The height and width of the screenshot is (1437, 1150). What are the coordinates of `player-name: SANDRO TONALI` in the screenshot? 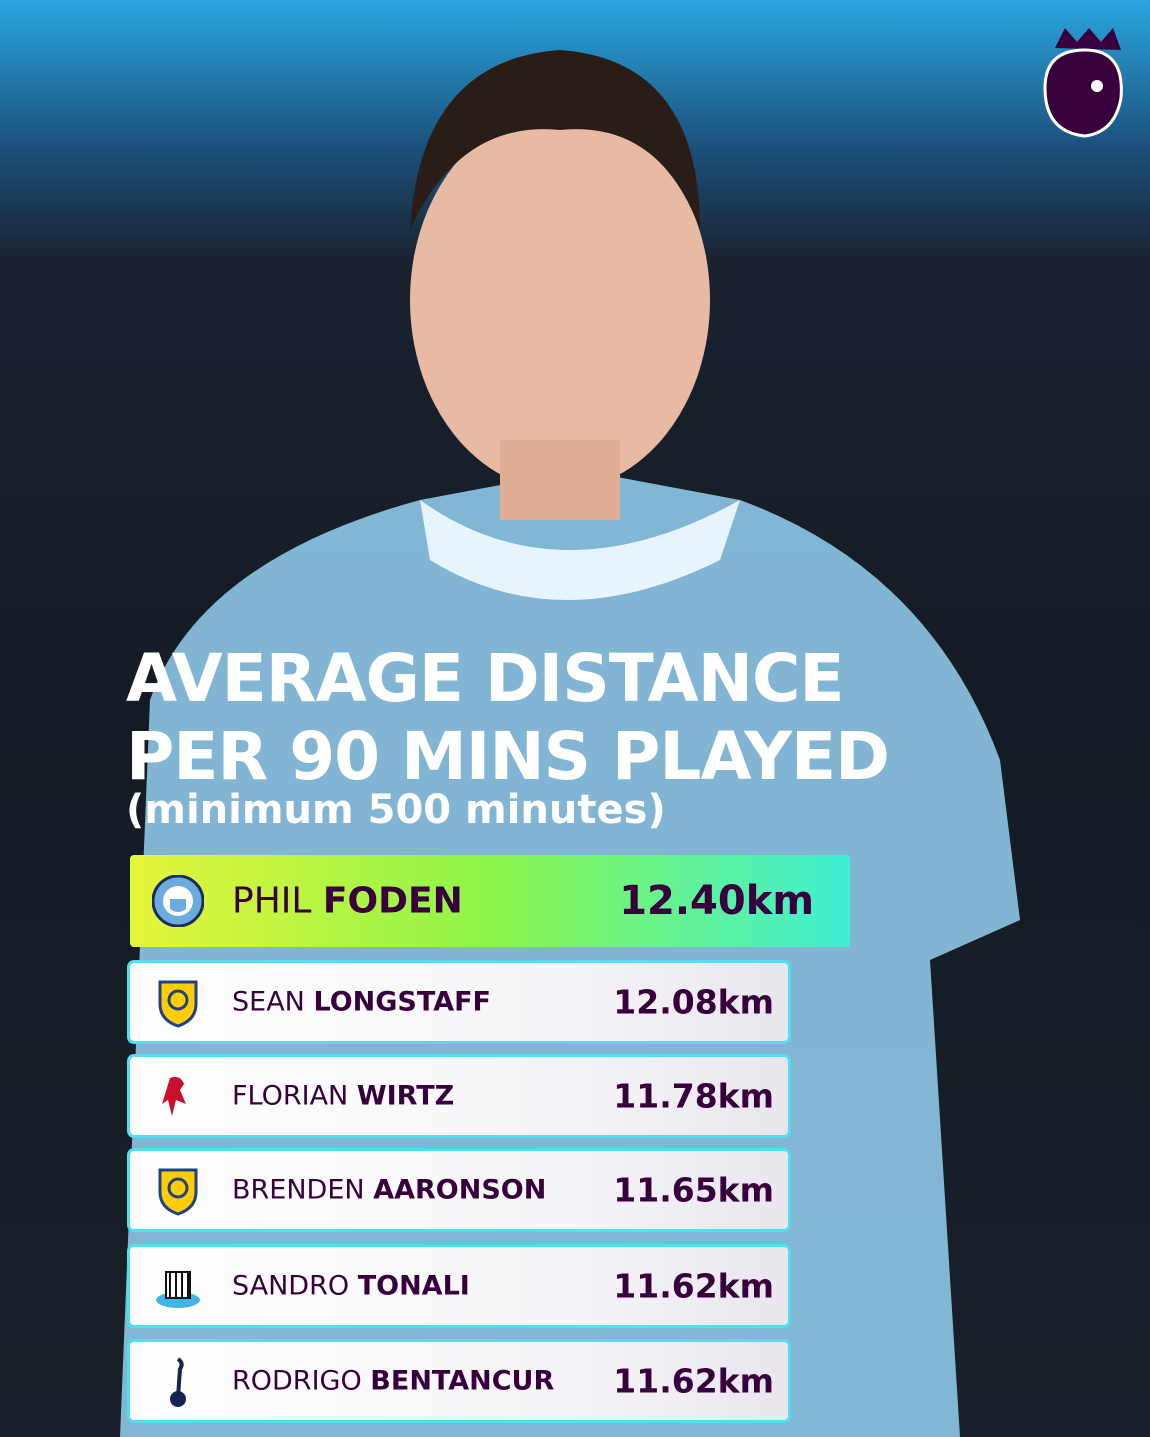 It's located at (351, 1286).